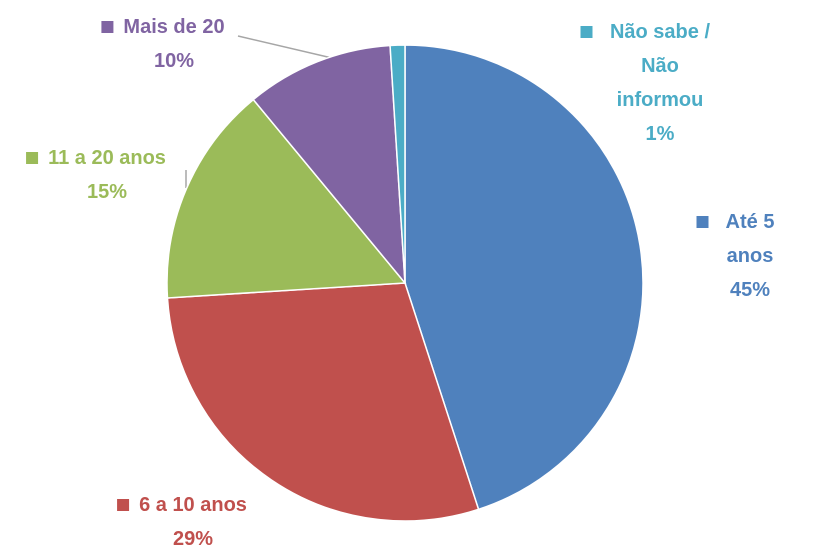 The height and width of the screenshot is (549, 813). What do you see at coordinates (739, 239) in the screenshot?
I see `label-name: Até 5 anos` at bounding box center [739, 239].